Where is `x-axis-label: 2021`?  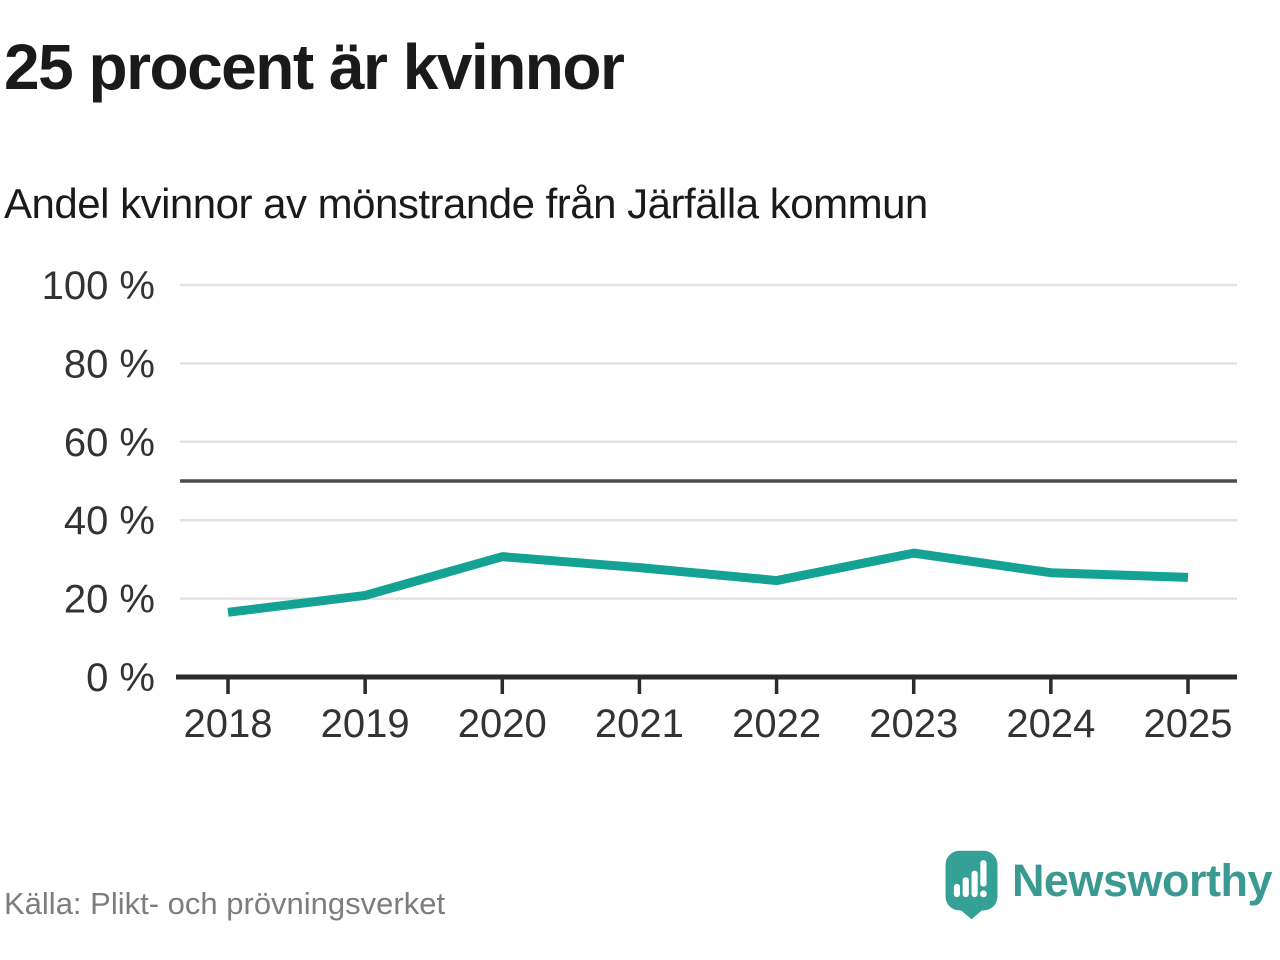 x-axis-label: 2021 is located at coordinates (639, 724).